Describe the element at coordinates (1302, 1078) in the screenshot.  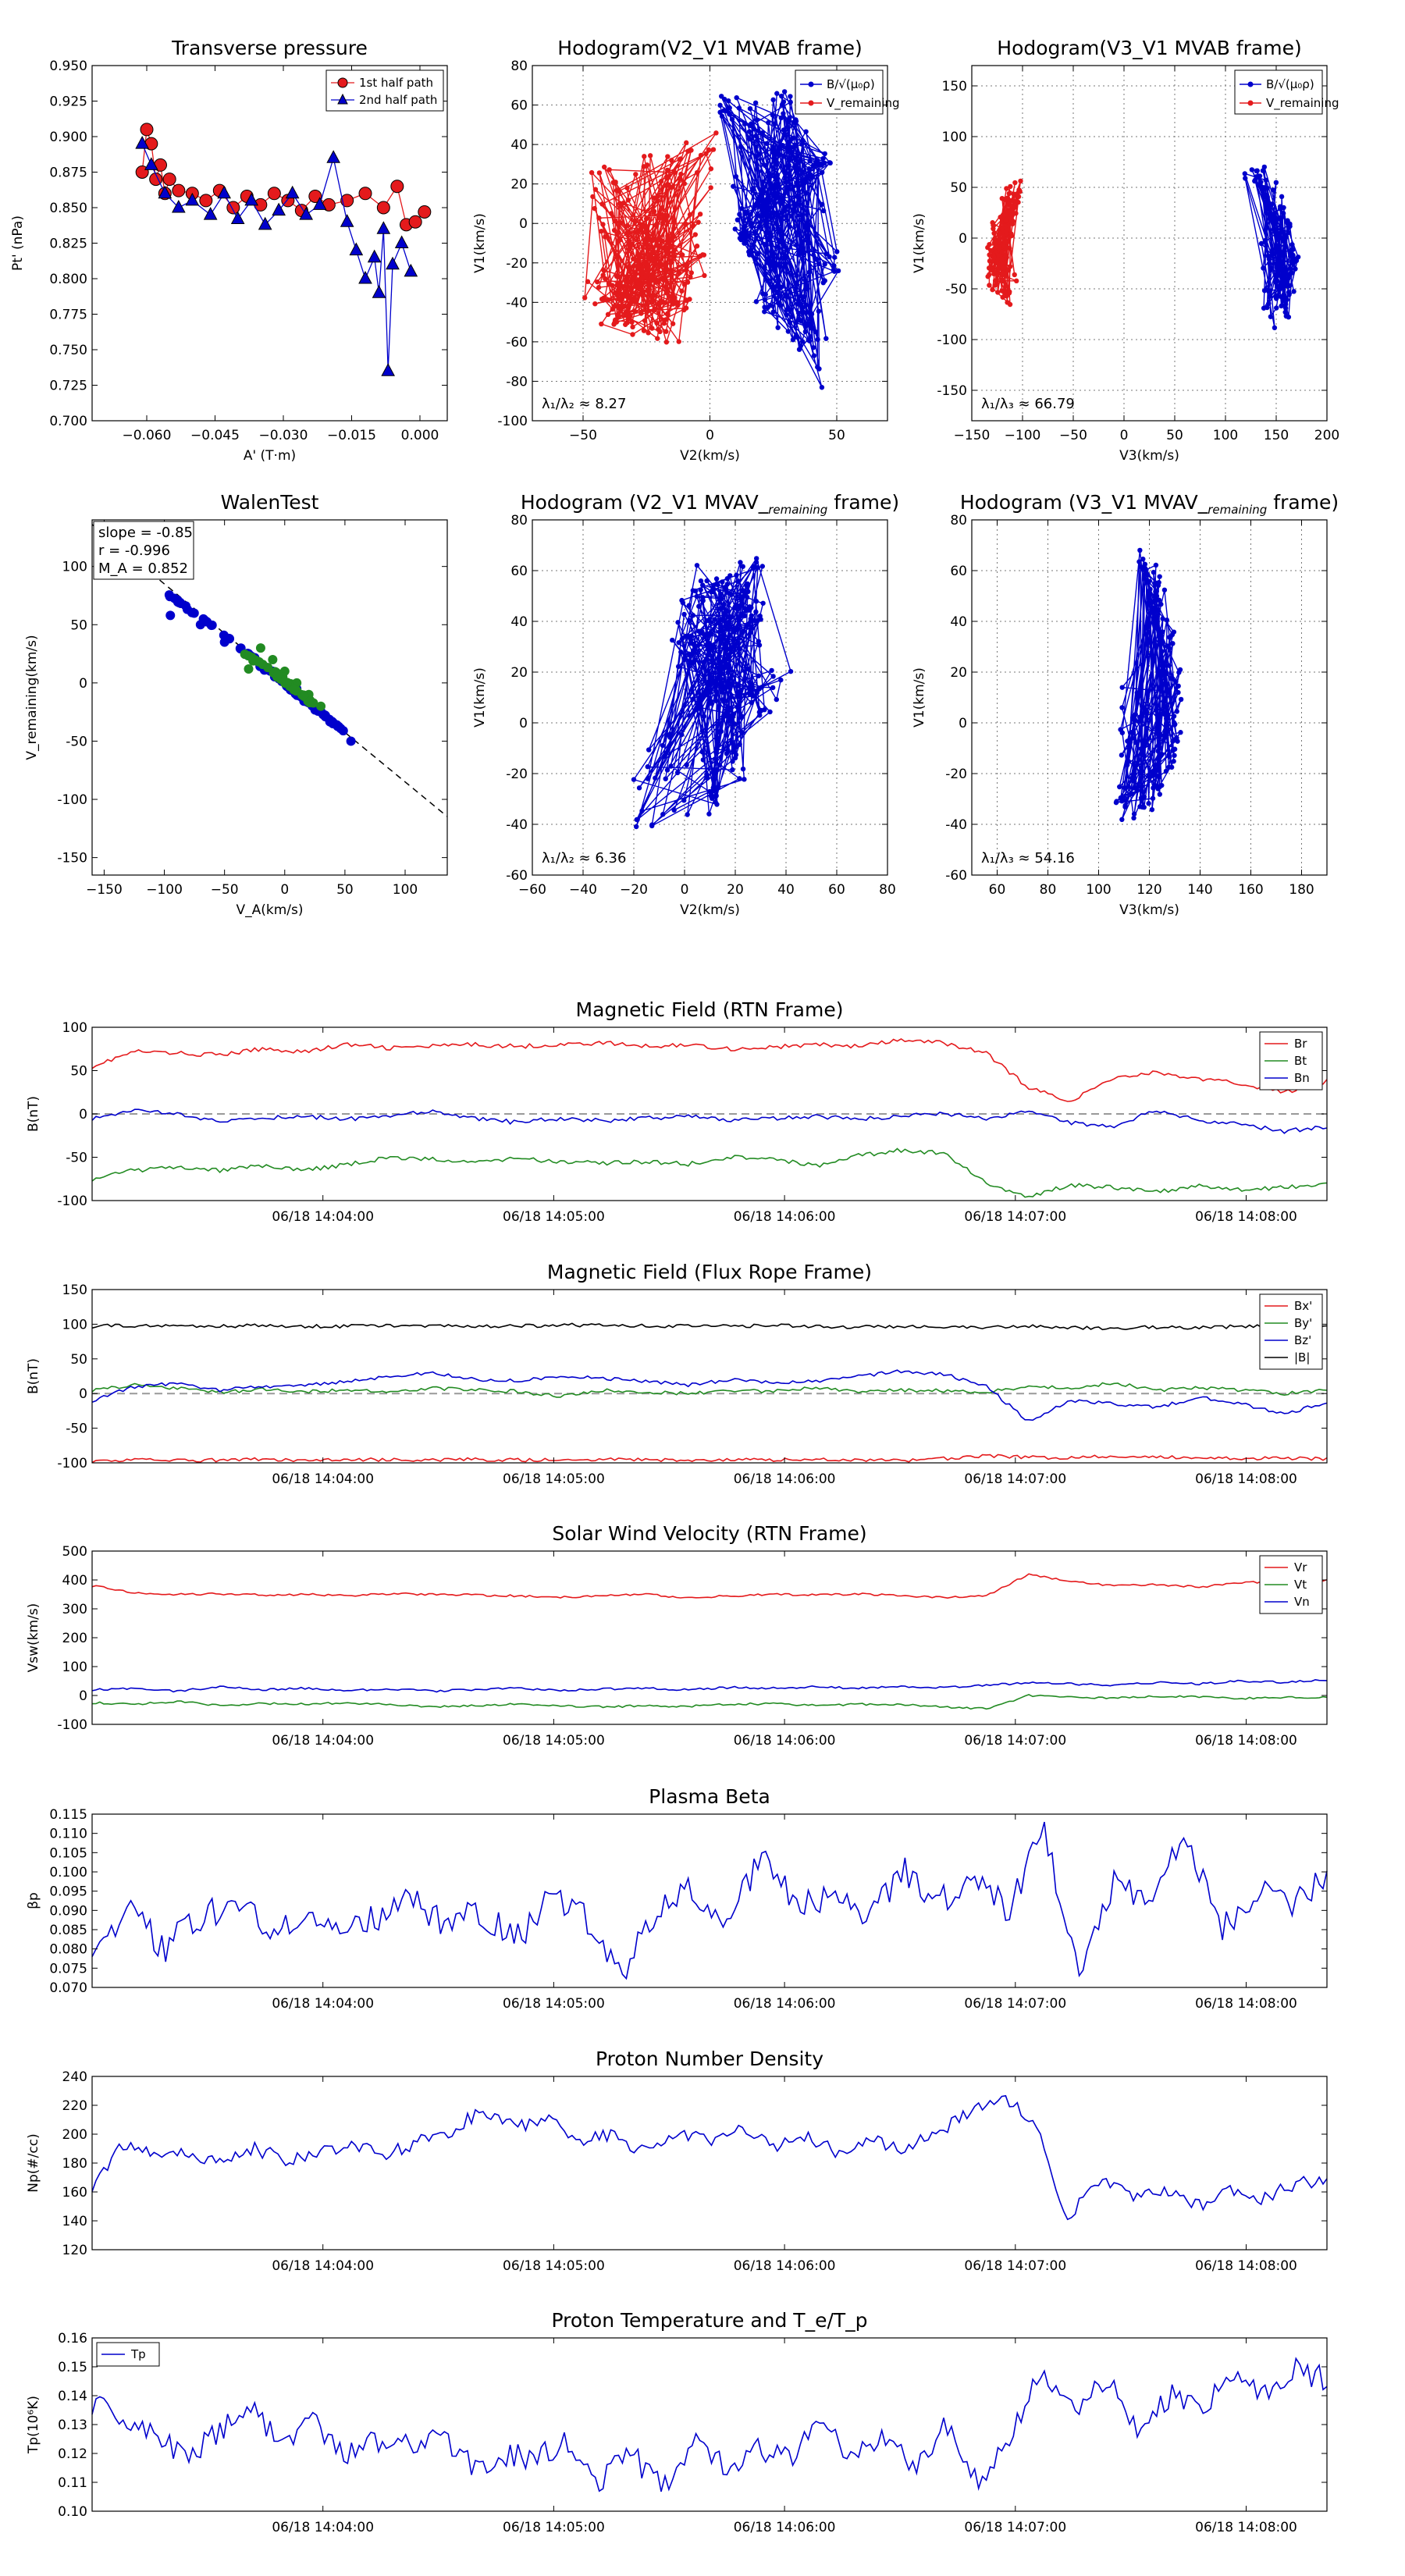
I see `legend-label: Bn` at that location.